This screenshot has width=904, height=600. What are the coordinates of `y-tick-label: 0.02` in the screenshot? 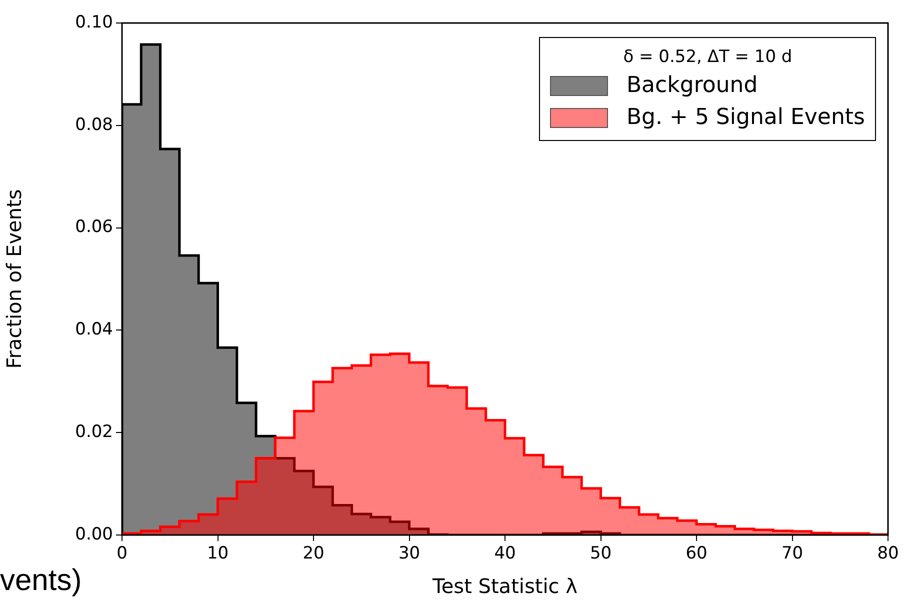 It's located at (94, 432).